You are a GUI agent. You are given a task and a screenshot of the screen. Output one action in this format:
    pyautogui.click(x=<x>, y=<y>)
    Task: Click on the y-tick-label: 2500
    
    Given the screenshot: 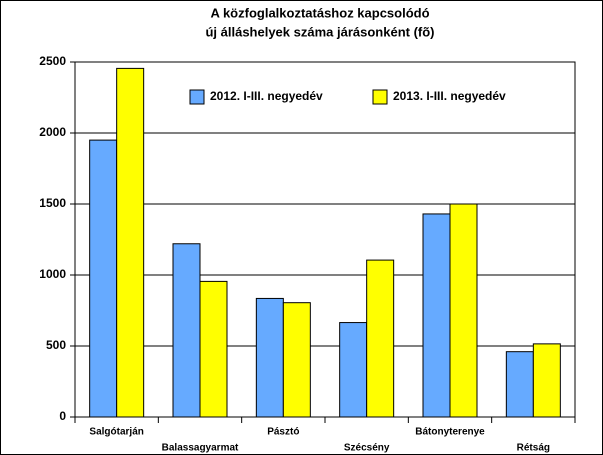 What is the action you would take?
    pyautogui.click(x=52, y=61)
    